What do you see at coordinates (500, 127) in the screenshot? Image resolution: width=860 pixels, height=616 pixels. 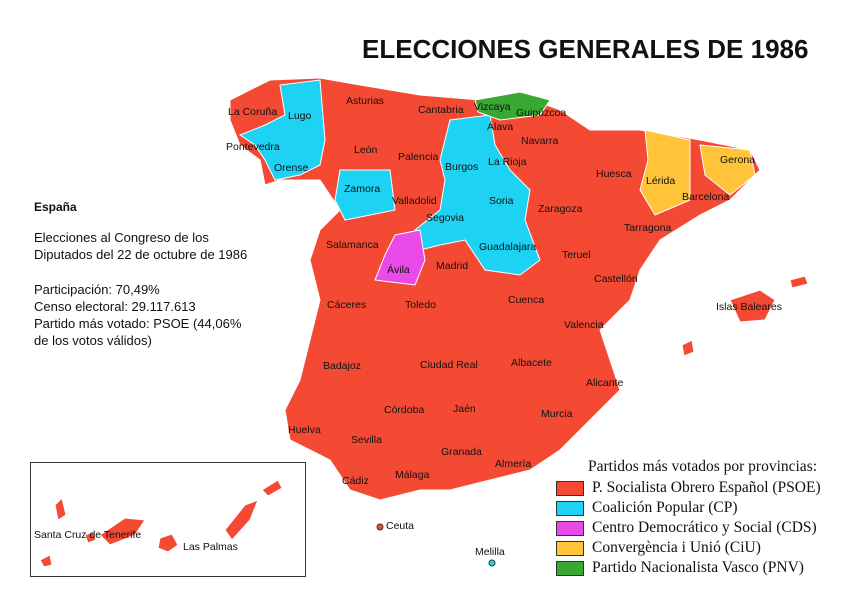 I see `province-label: Álava` at bounding box center [500, 127].